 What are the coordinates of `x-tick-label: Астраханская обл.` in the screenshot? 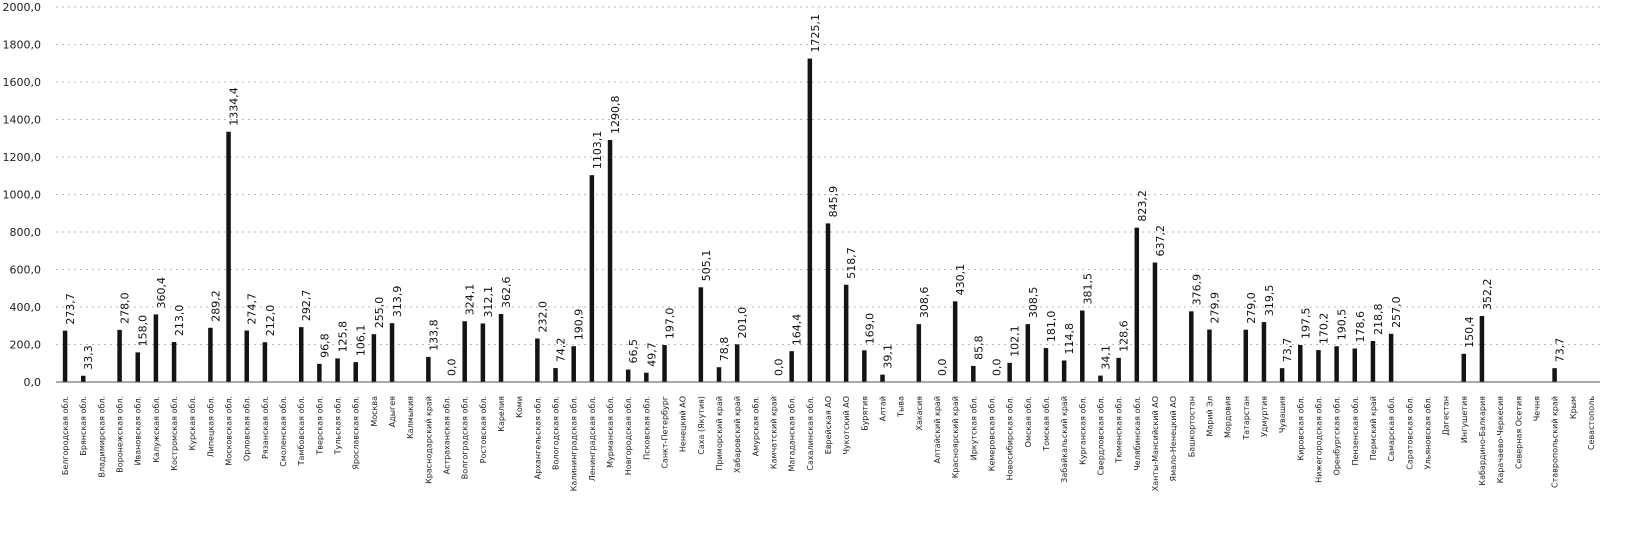 It's located at (447, 435).